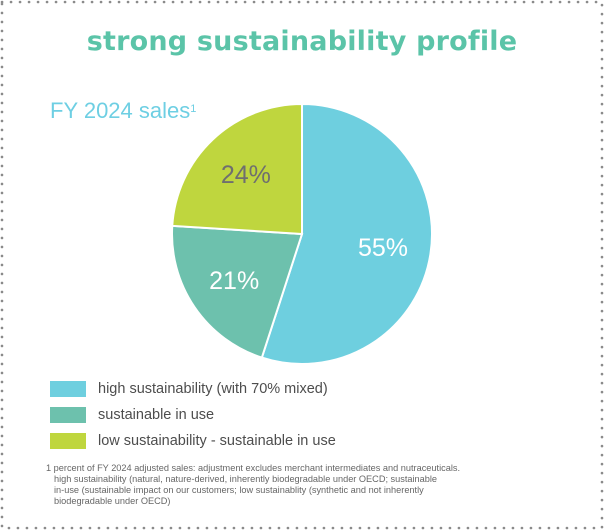 The width and height of the screenshot is (604, 530). Describe the element at coordinates (217, 441) in the screenshot. I see `legend-label: low sustainability - sustainable in use` at that location.